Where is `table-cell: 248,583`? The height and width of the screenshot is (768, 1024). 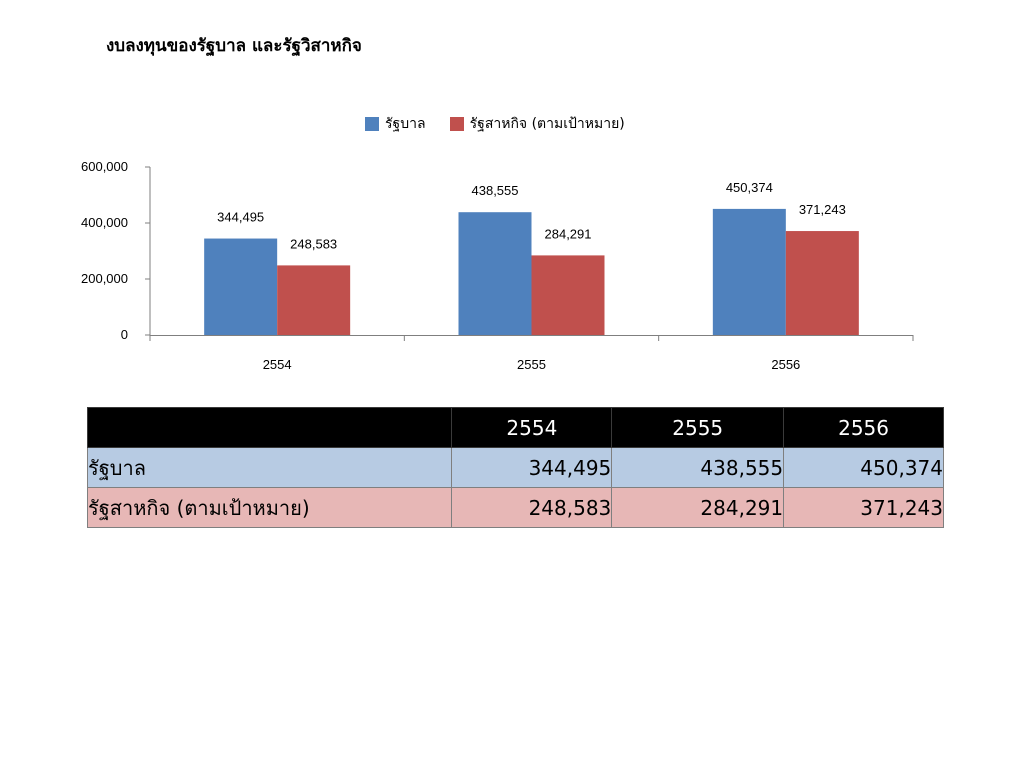
table-cell: 248,583 is located at coordinates (532, 507).